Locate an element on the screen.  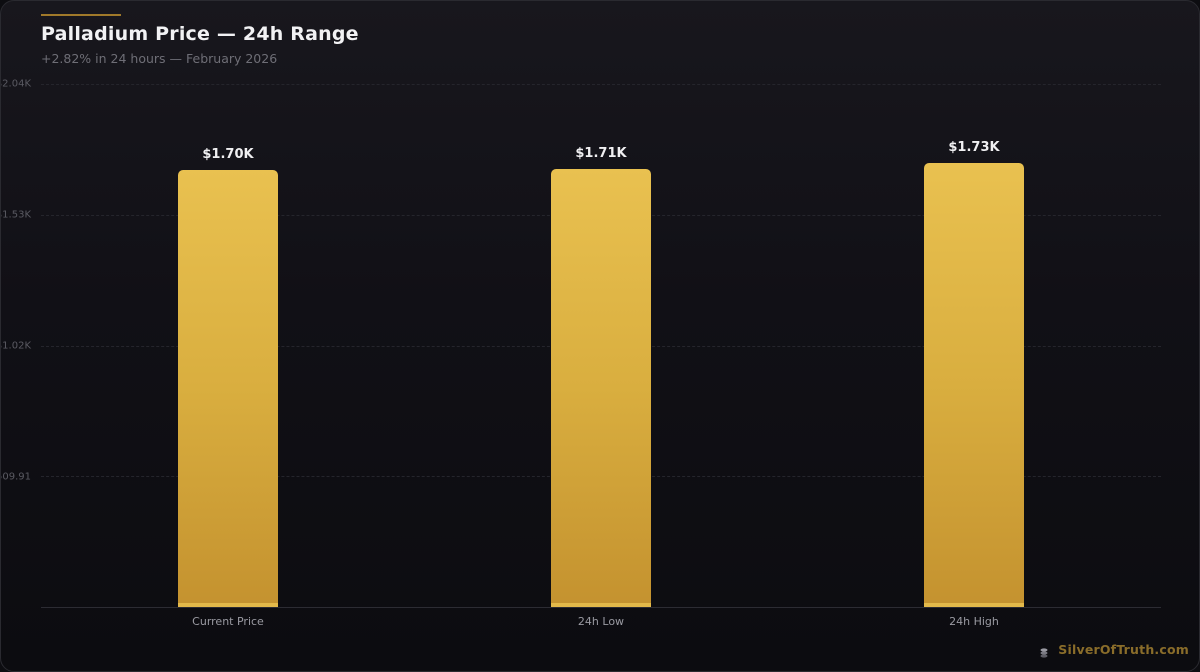
bar-value-label: $1.71K is located at coordinates (601, 153).